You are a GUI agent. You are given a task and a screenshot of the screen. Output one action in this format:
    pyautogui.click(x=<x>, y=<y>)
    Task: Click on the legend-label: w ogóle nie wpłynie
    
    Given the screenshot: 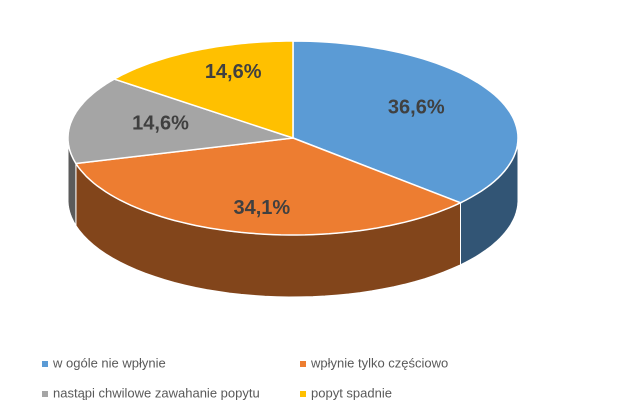 What is the action you would take?
    pyautogui.click(x=109, y=362)
    